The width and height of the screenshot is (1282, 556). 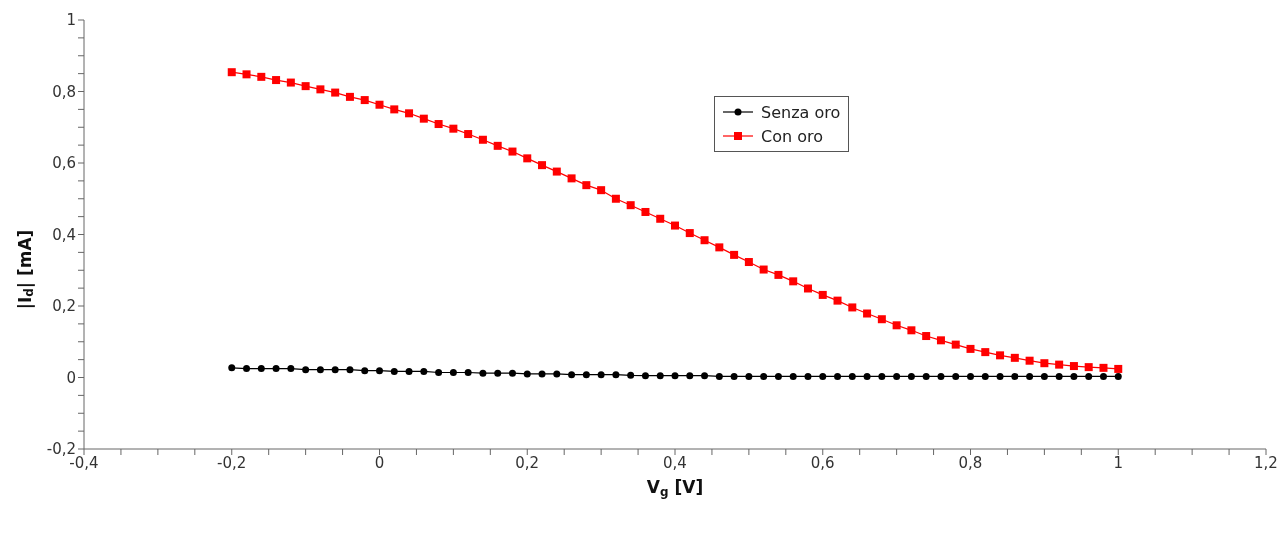 I want to click on y-tick-label: 0,6, so click(x=64, y=163).